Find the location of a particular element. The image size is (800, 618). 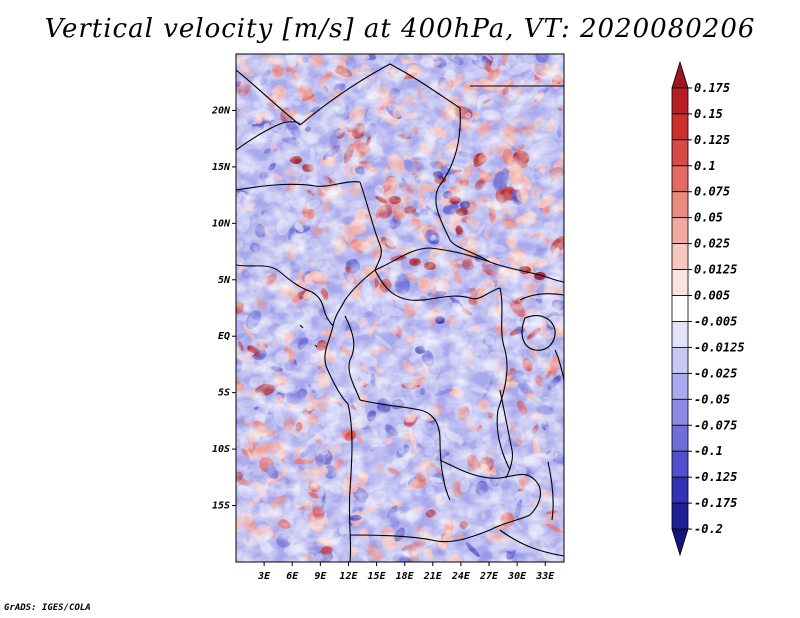

angola-coast is located at coordinates (350, 482).